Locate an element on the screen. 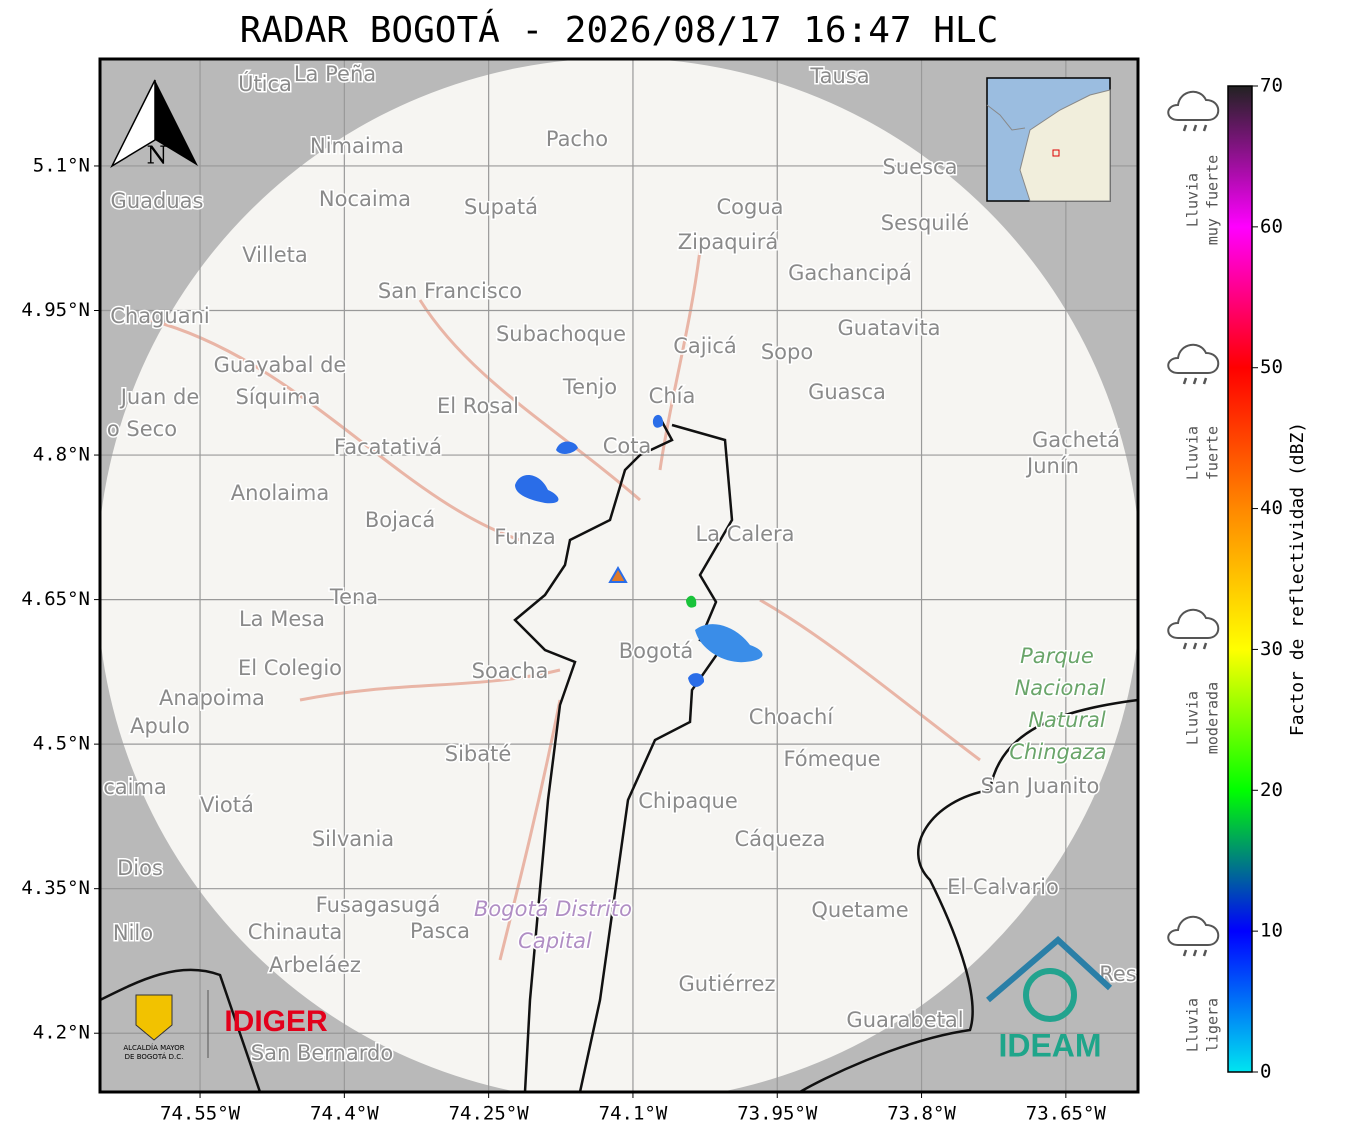  y-tick-label: 5.1°N is located at coordinates (61, 165).